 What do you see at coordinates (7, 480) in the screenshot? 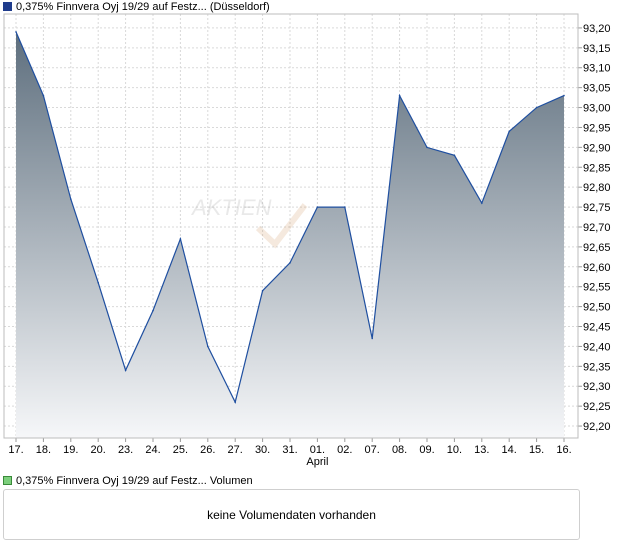
I see `volume-legend-swatch` at bounding box center [7, 480].